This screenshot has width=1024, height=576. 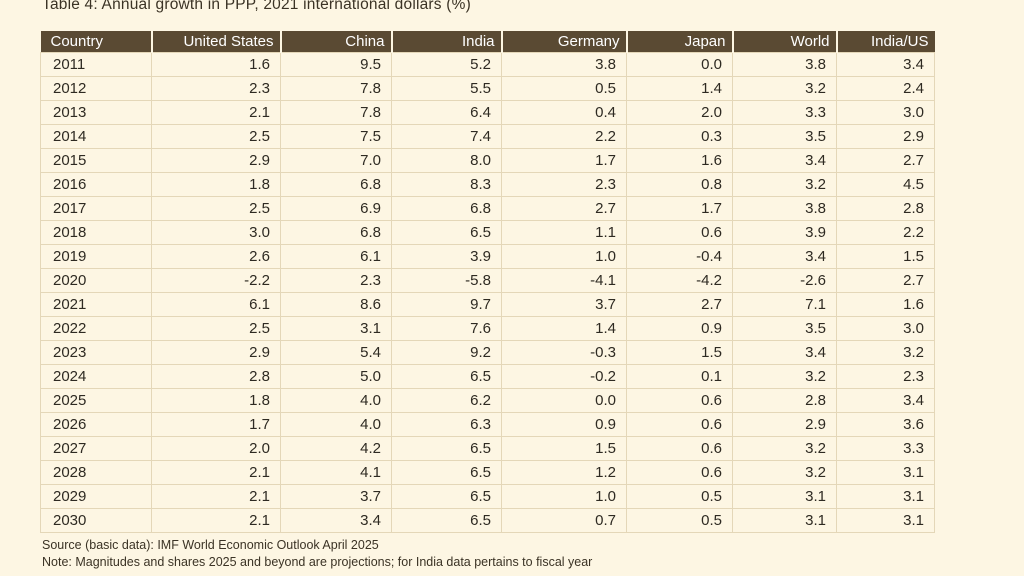 What do you see at coordinates (96, 256) in the screenshot?
I see `row-year-cell: 2019` at bounding box center [96, 256].